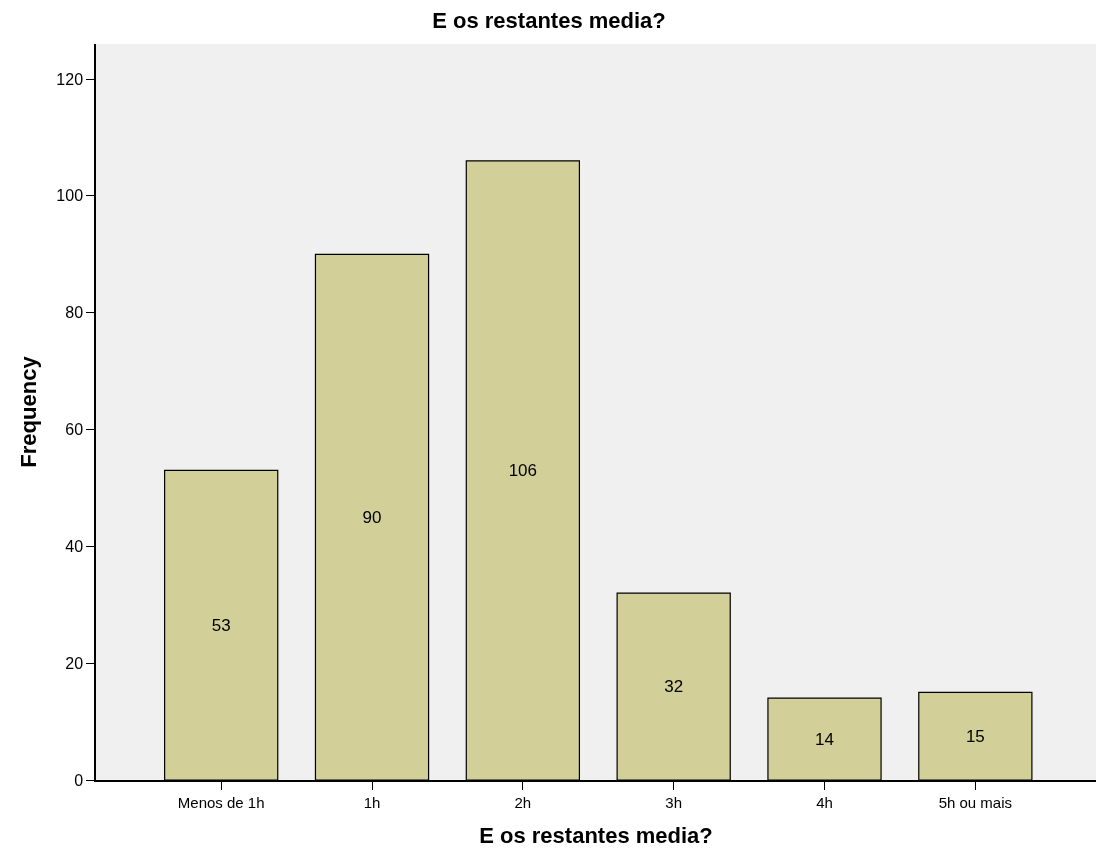  Describe the element at coordinates (74, 546) in the screenshot. I see `y-tick-label: 40` at that location.